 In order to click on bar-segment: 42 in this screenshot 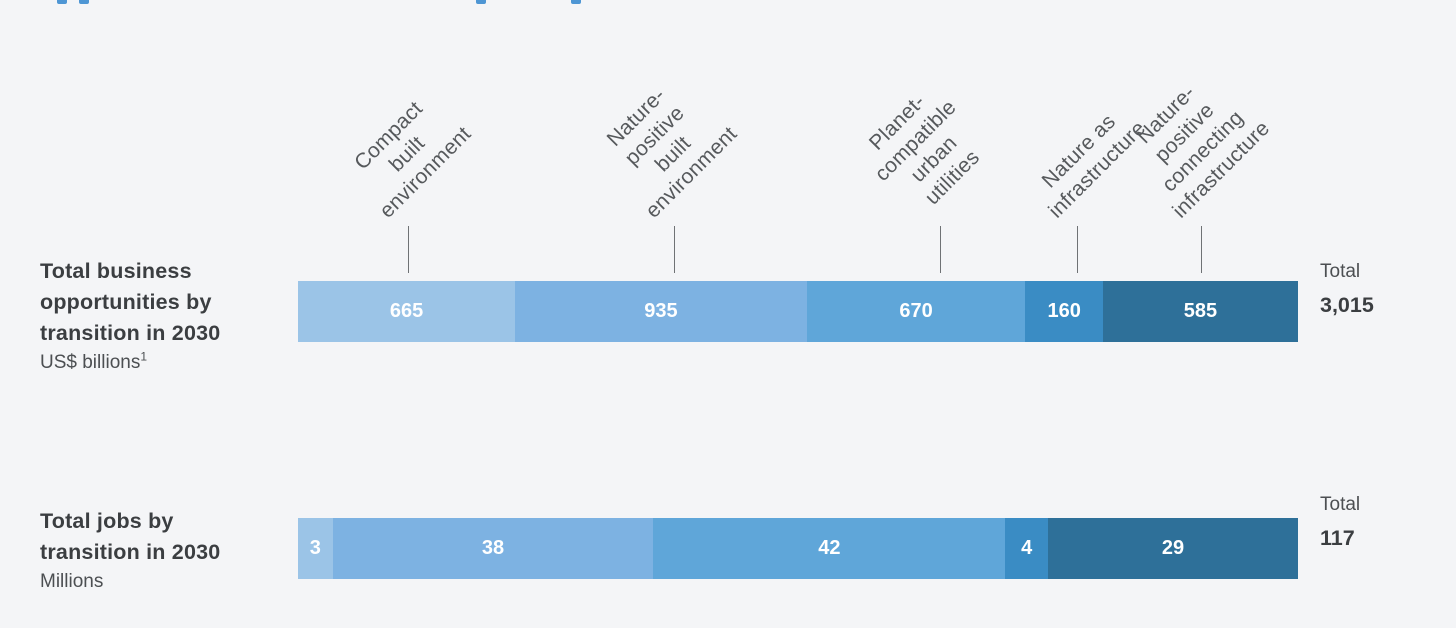, I will do `click(829, 548)`.